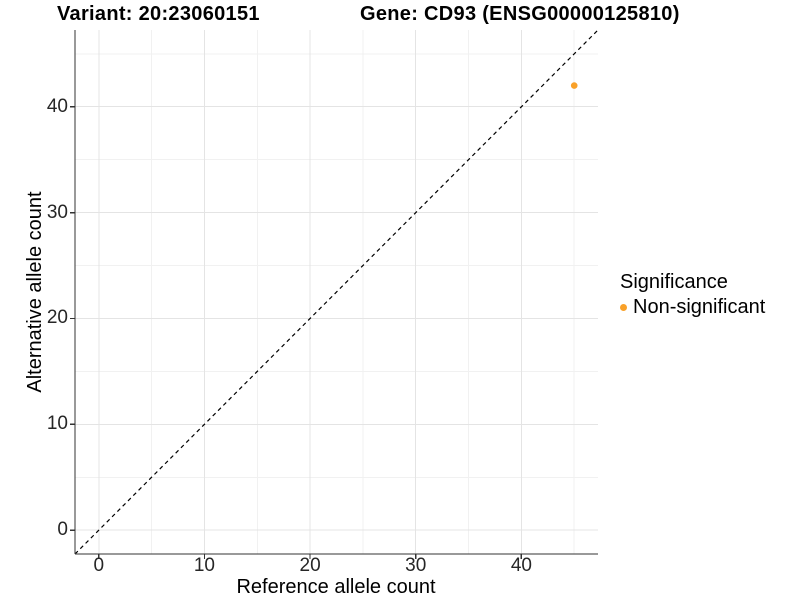 The height and width of the screenshot is (600, 800). What do you see at coordinates (416, 565) in the screenshot?
I see `x-tick-label: 30` at bounding box center [416, 565].